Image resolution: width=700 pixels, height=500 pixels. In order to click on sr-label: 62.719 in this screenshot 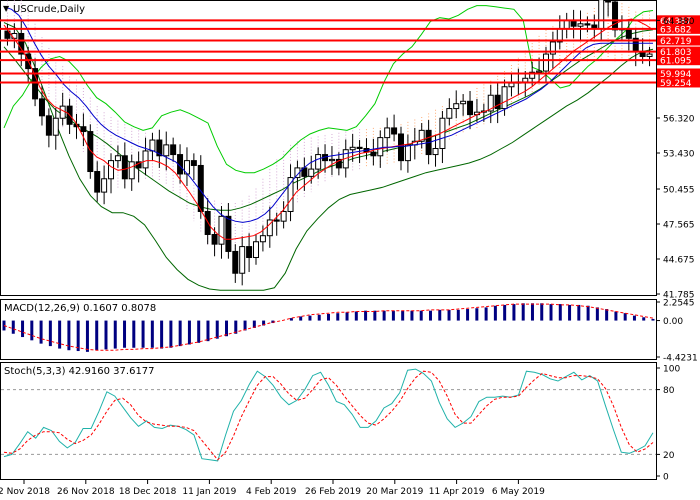, I will do `click(676, 42)`.